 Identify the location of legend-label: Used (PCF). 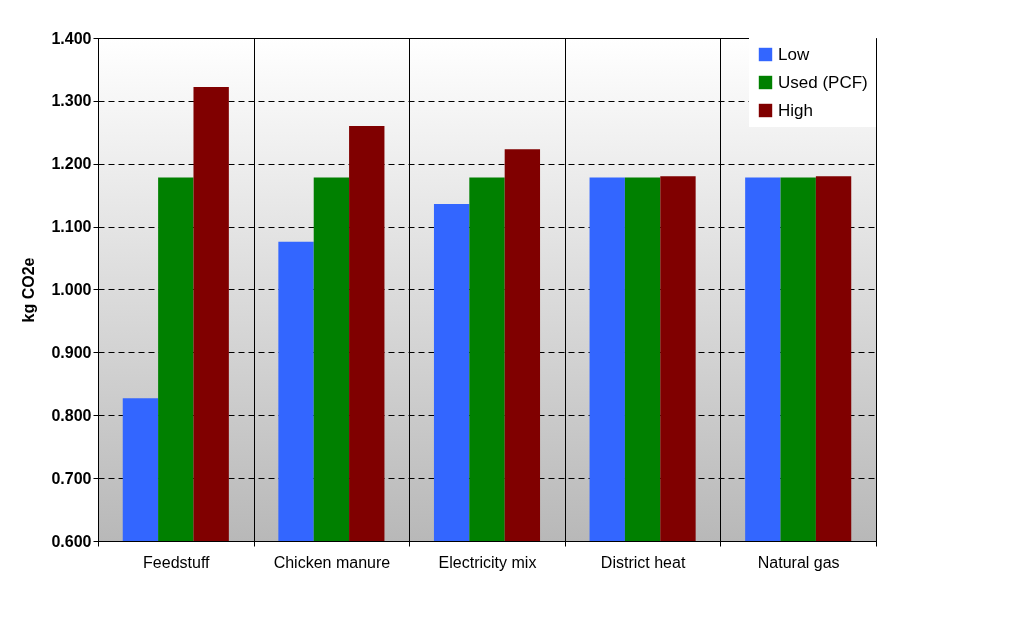
(823, 82).